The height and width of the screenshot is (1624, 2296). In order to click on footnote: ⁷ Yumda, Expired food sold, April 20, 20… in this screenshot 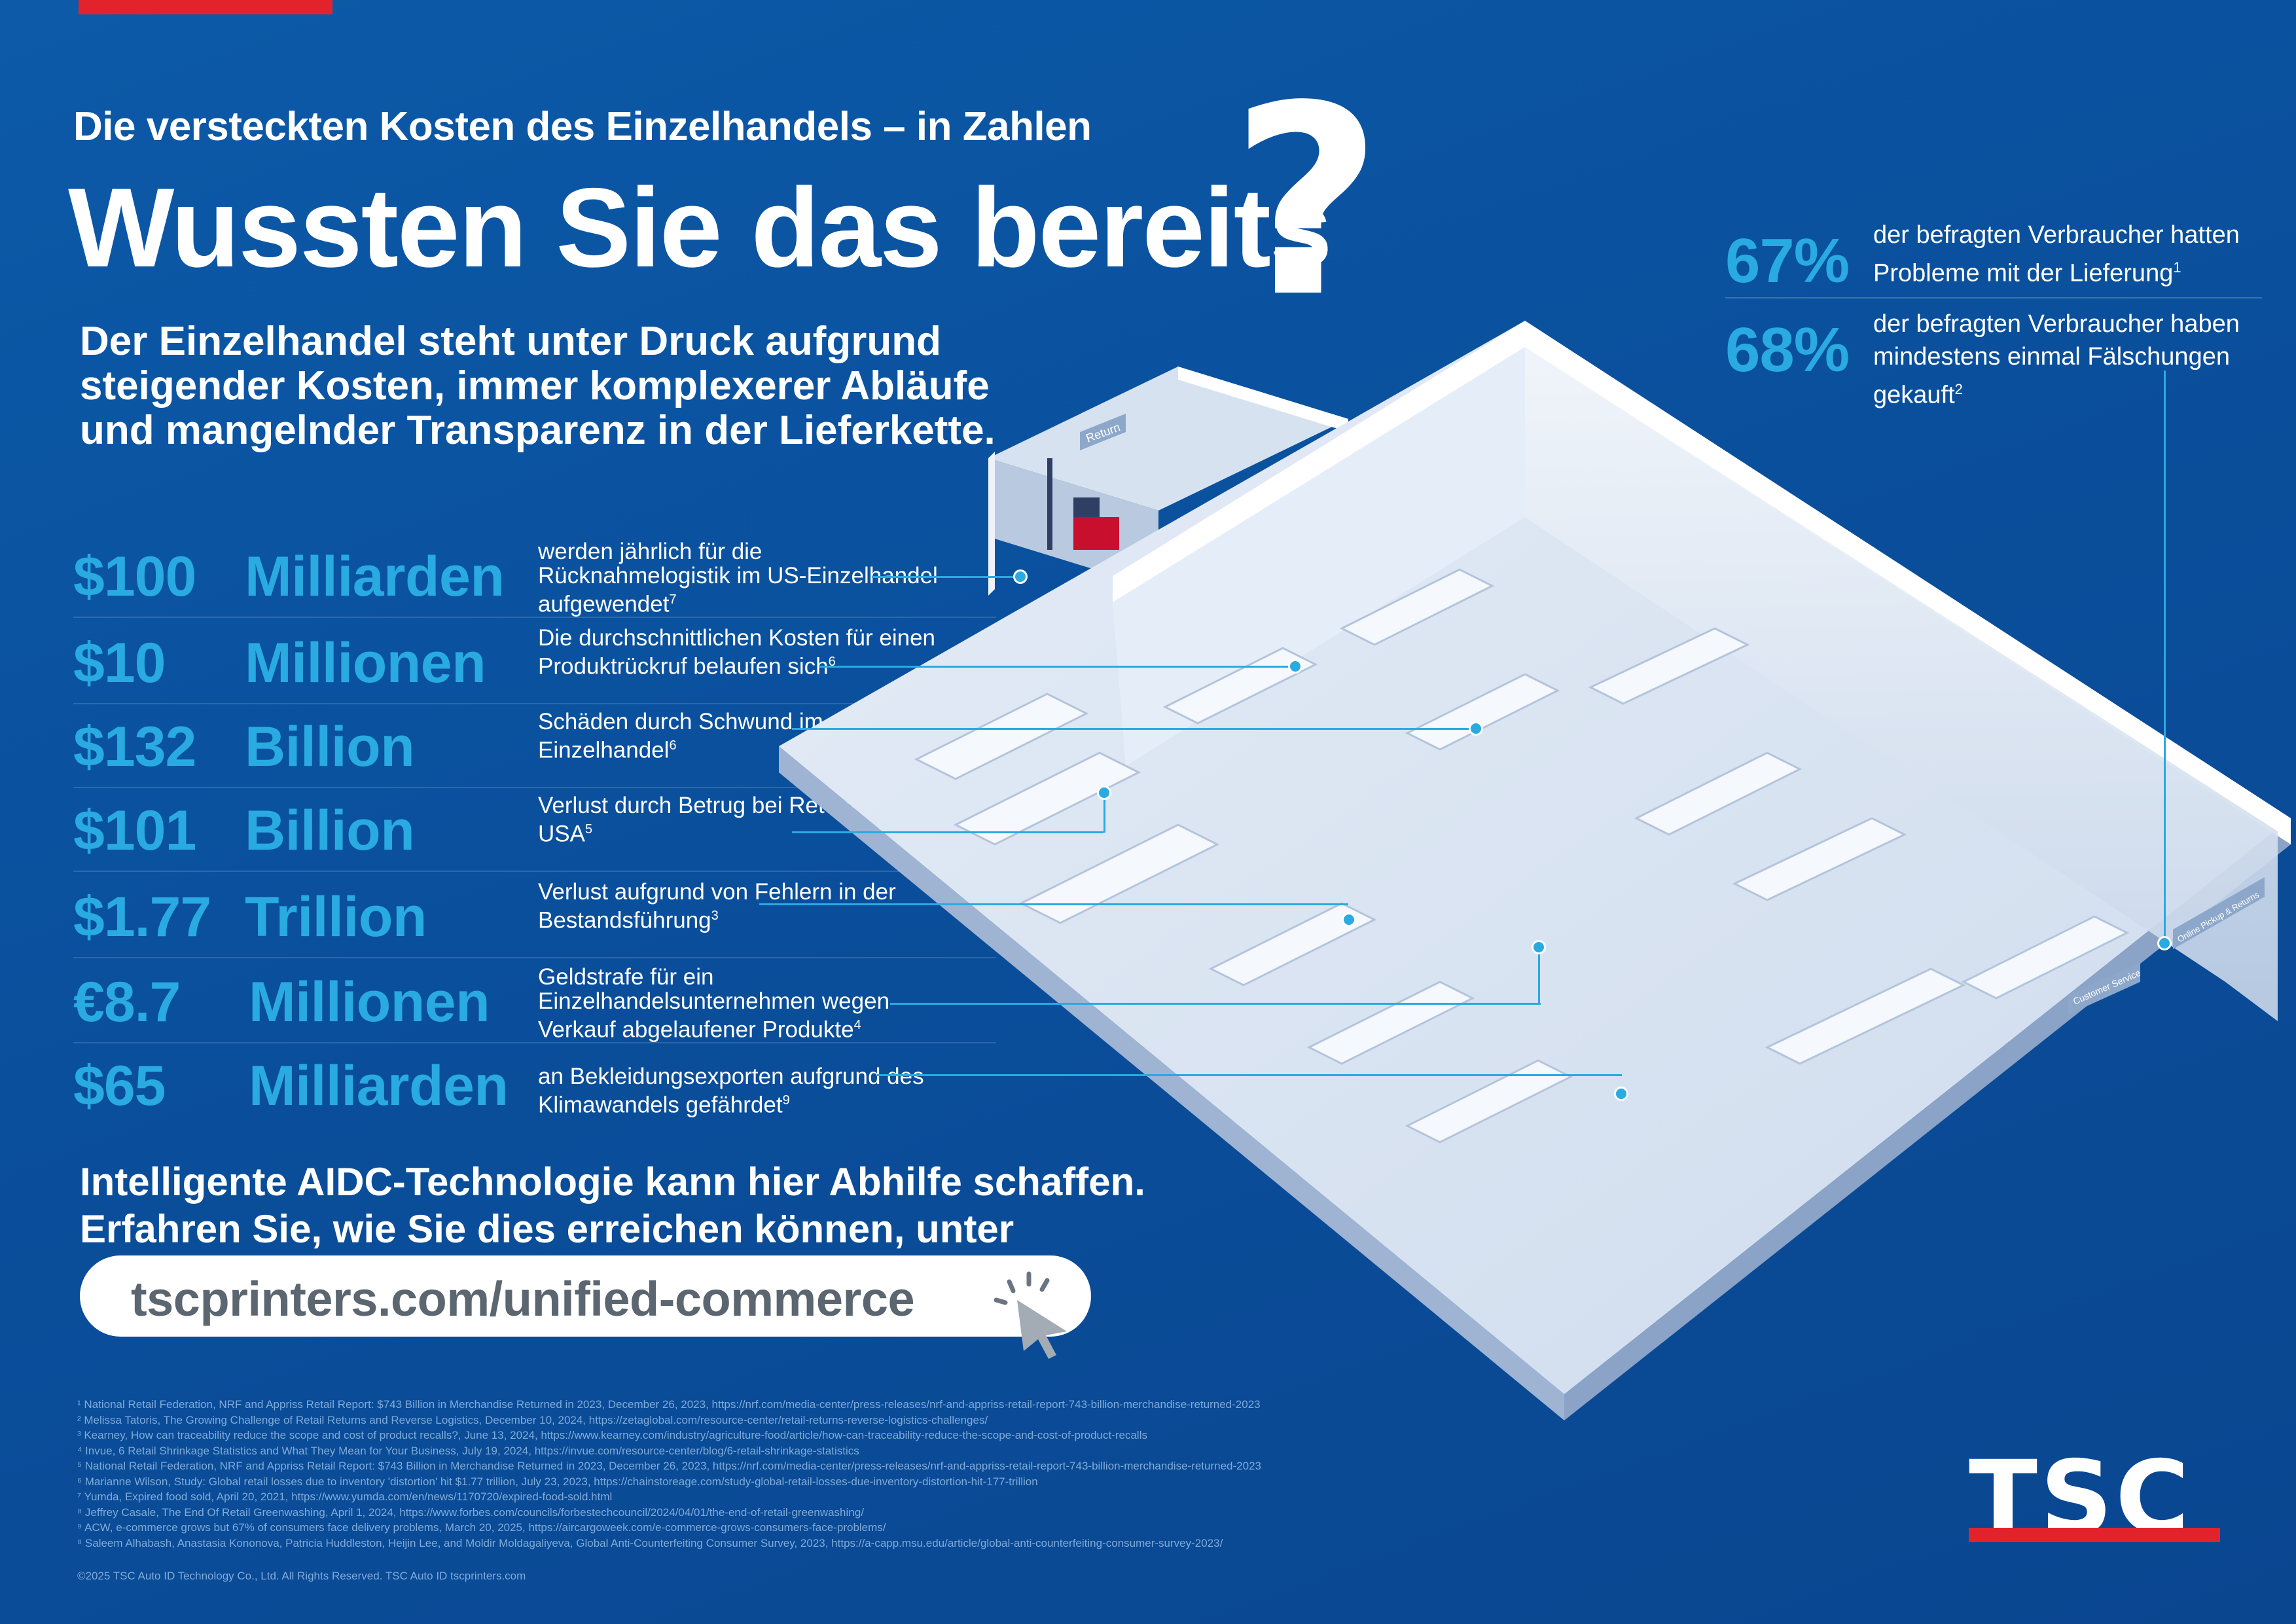, I will do `click(345, 1496)`.